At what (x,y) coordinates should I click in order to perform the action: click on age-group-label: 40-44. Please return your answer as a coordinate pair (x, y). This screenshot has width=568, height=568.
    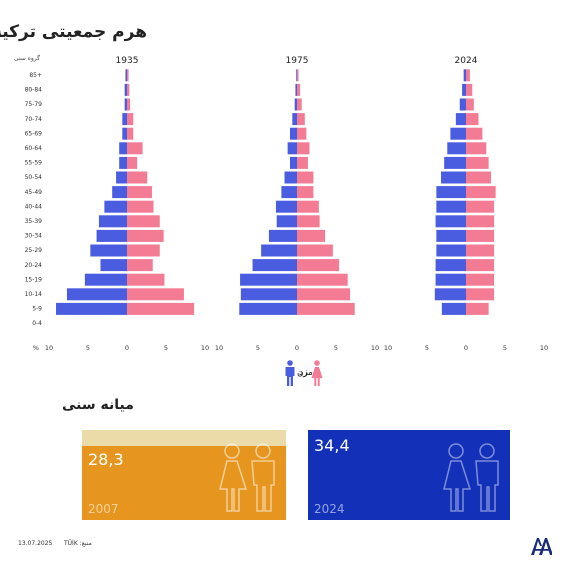
    Looking at the image, I should click on (34, 206).